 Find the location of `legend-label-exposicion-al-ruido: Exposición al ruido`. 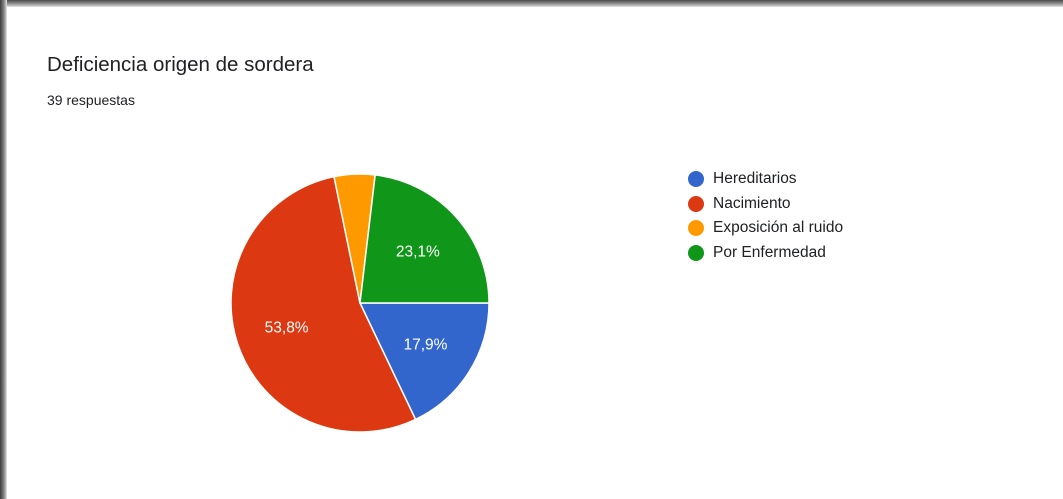

legend-label-exposicion-al-ruido: Exposición al ruido is located at coordinates (778, 228).